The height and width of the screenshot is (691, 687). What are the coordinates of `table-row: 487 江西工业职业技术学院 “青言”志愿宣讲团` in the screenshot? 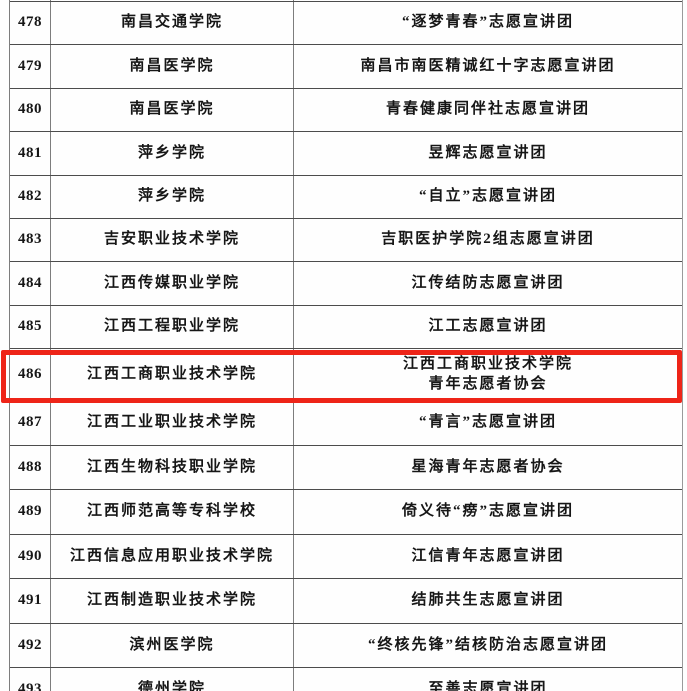 It's located at (346, 423).